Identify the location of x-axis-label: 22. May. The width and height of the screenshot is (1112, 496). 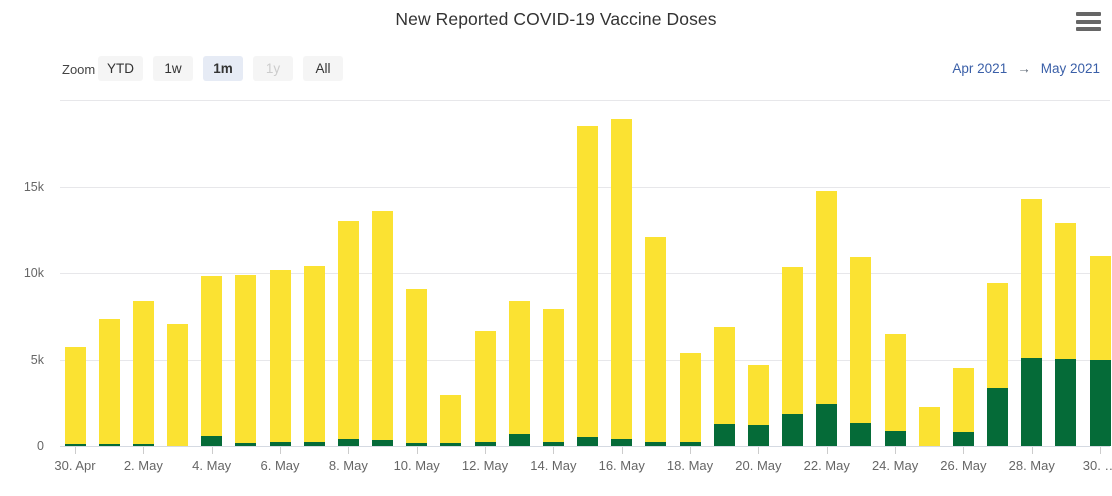
(826, 465).